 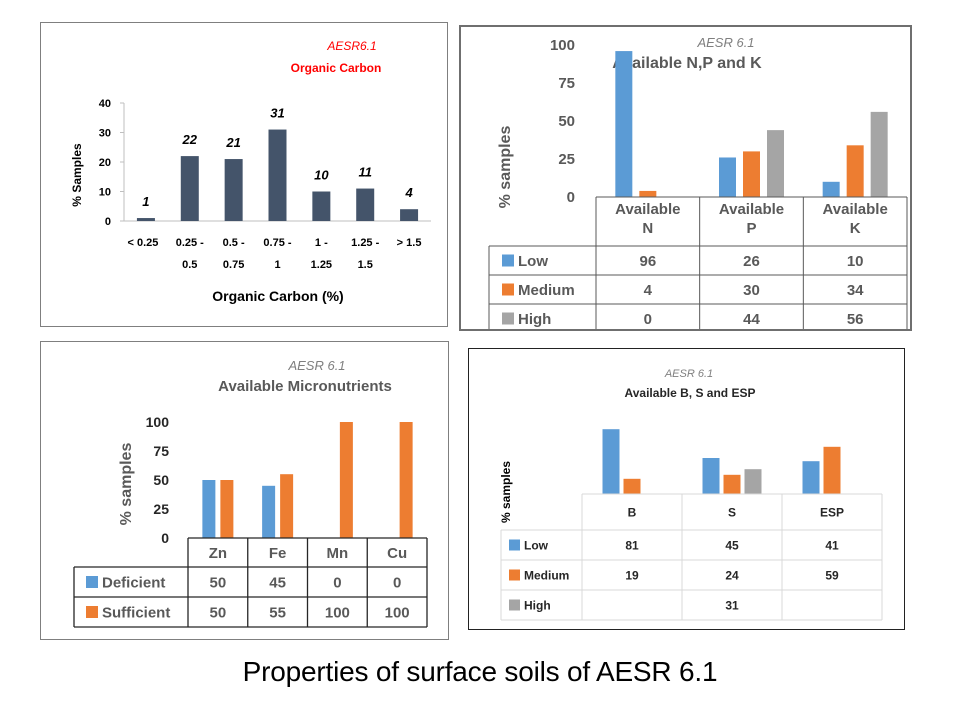 I want to click on table-value-cell: 55, so click(x=277, y=612).